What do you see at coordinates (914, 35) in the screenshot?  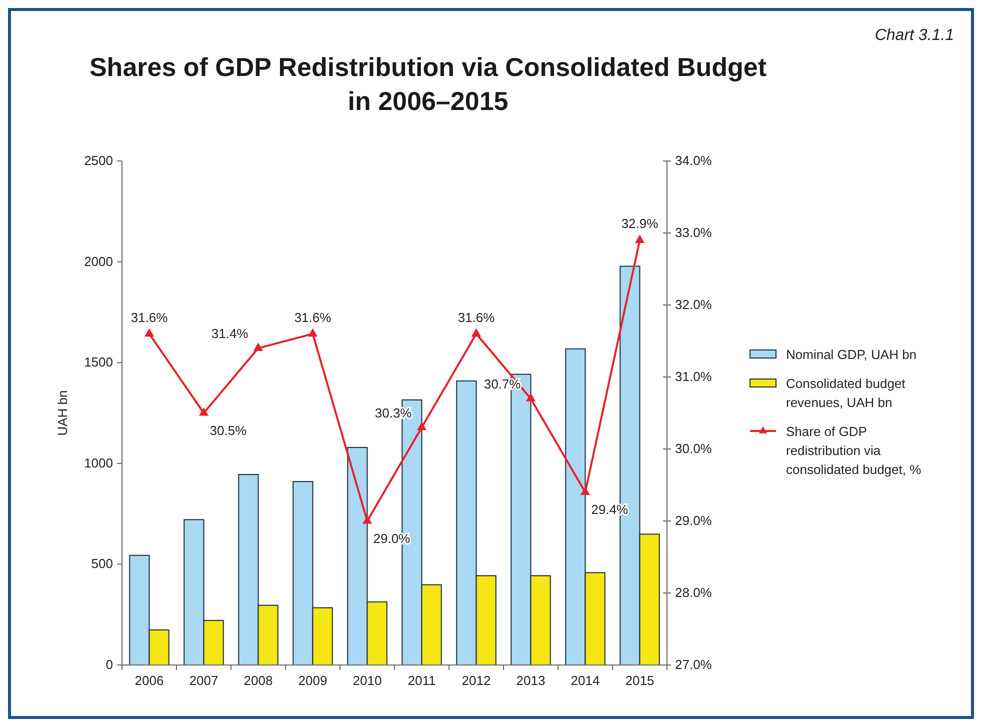 I see `caption: Chart 3.1.1` at bounding box center [914, 35].